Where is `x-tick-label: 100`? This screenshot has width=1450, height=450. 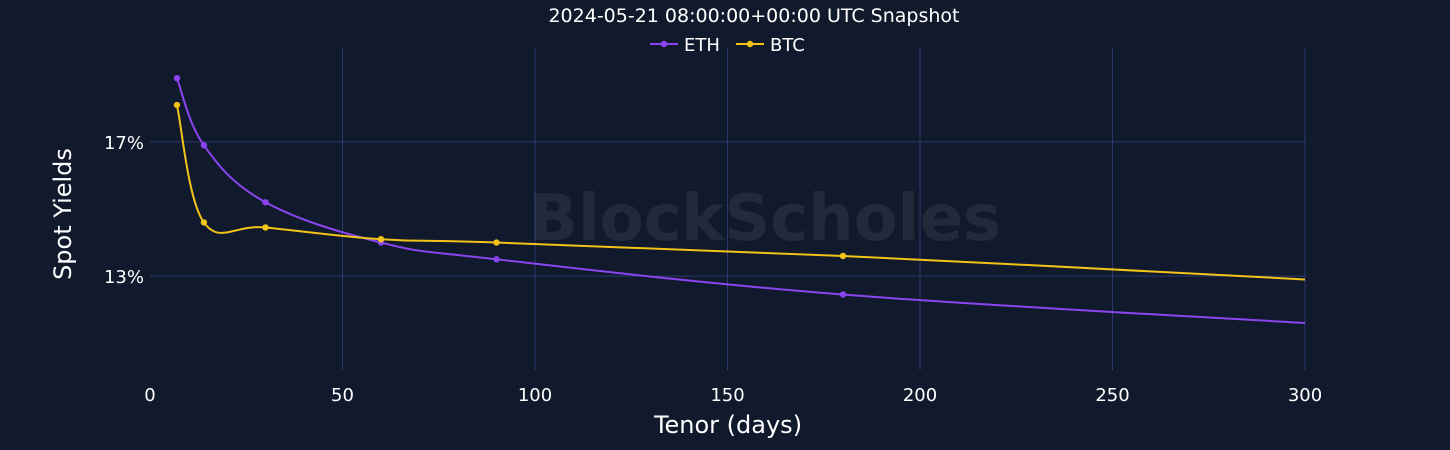
x-tick-label: 100 is located at coordinates (535, 395).